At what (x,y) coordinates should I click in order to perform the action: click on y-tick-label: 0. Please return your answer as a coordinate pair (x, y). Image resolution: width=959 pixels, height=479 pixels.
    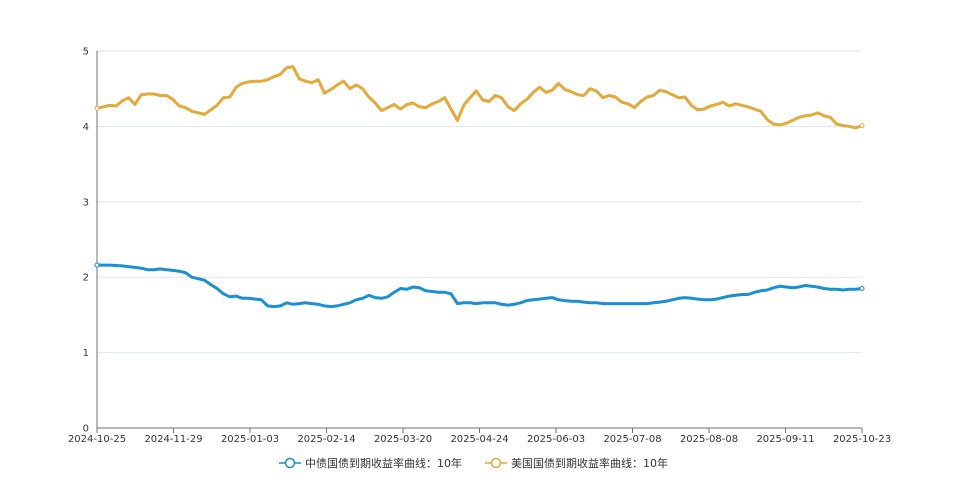
    Looking at the image, I should click on (86, 429).